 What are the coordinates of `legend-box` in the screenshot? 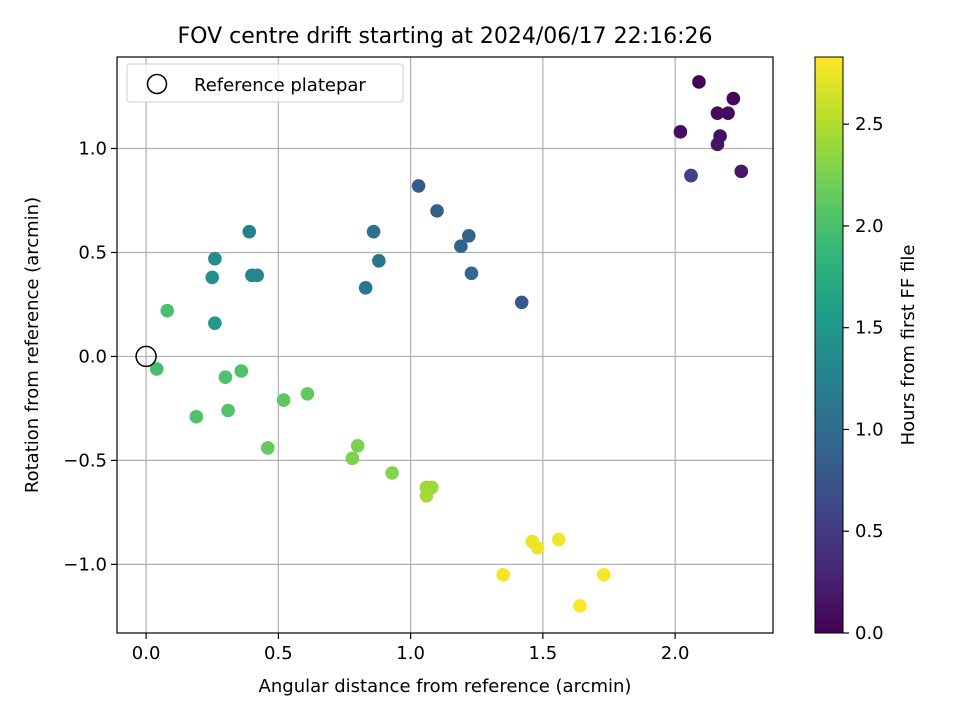 It's located at (265, 83).